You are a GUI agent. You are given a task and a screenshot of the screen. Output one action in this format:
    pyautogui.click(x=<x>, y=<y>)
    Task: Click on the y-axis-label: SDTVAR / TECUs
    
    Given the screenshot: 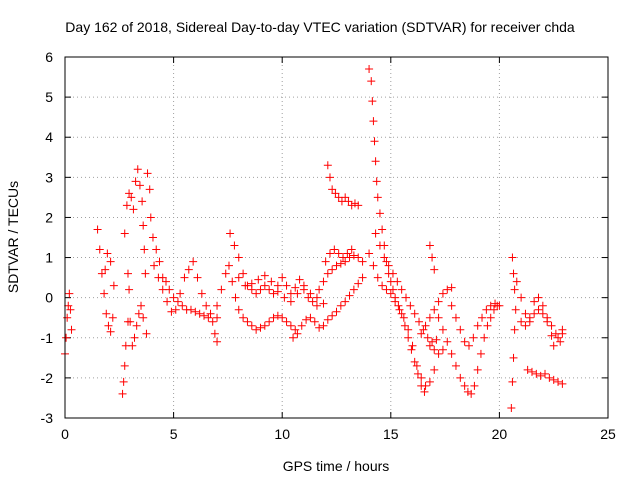 What is the action you would take?
    pyautogui.click(x=13, y=237)
    